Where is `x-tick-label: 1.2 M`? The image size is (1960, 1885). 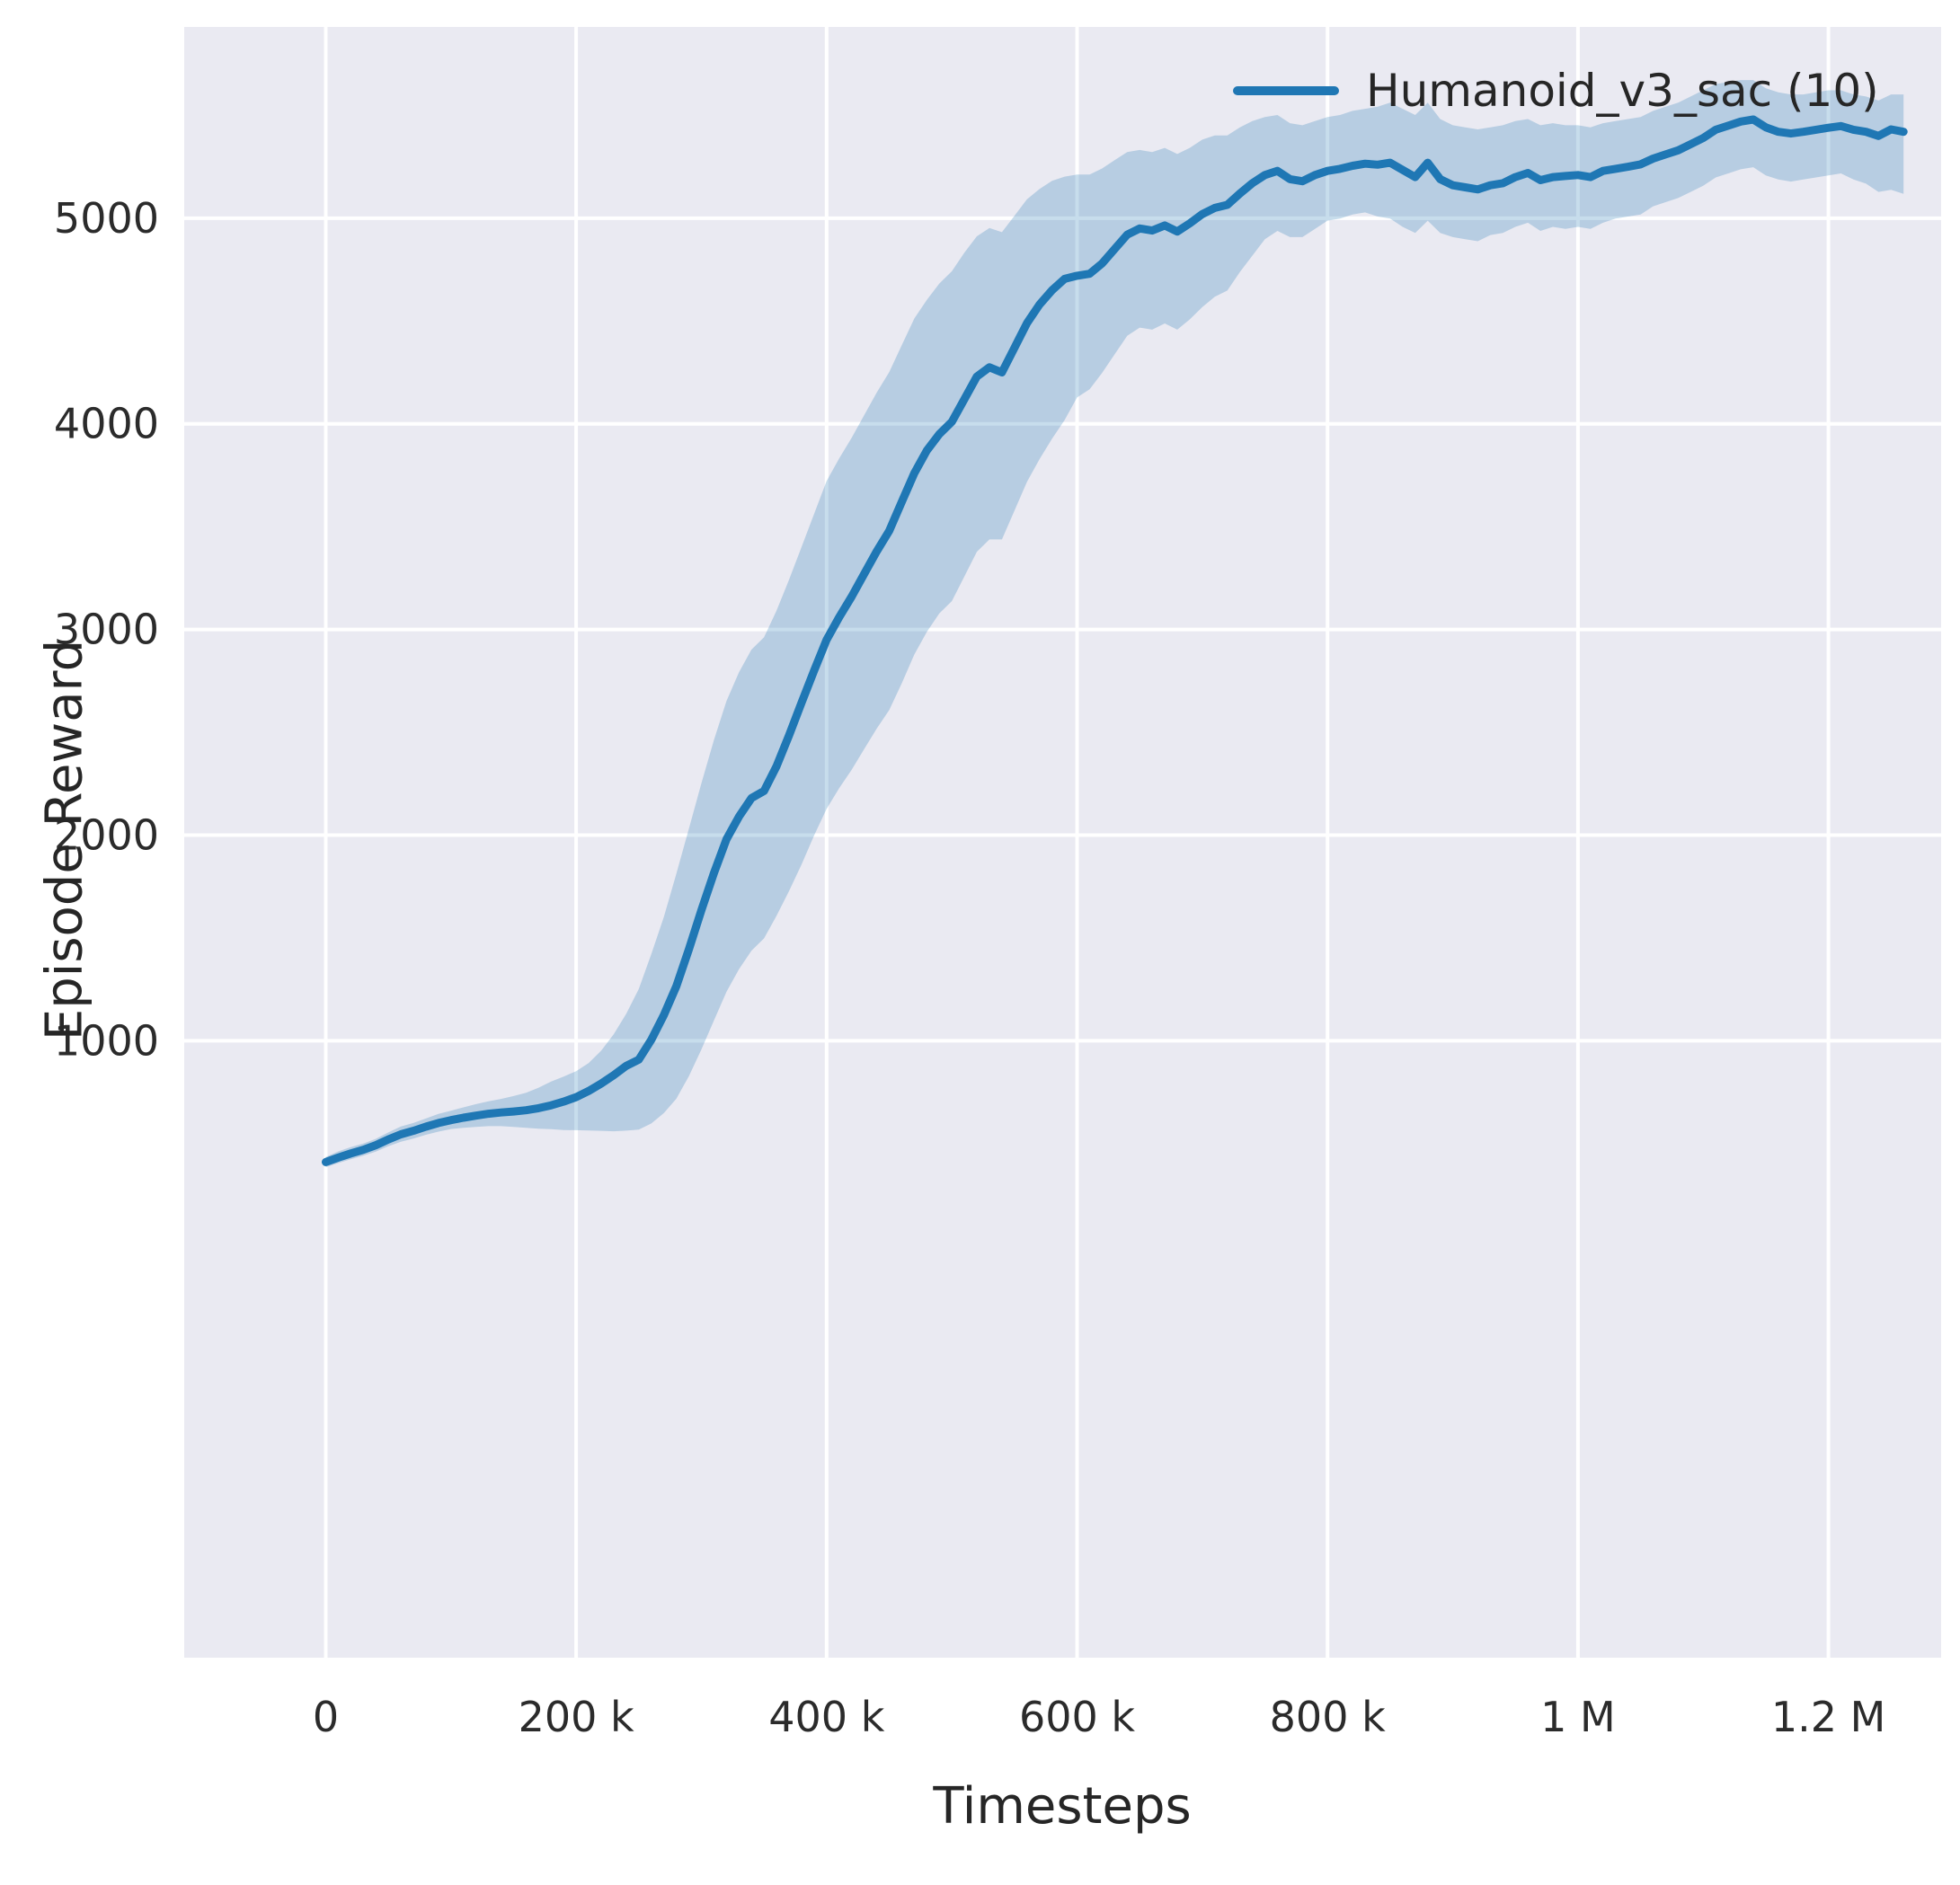 x-tick-label: 1.2 M is located at coordinates (1828, 1717).